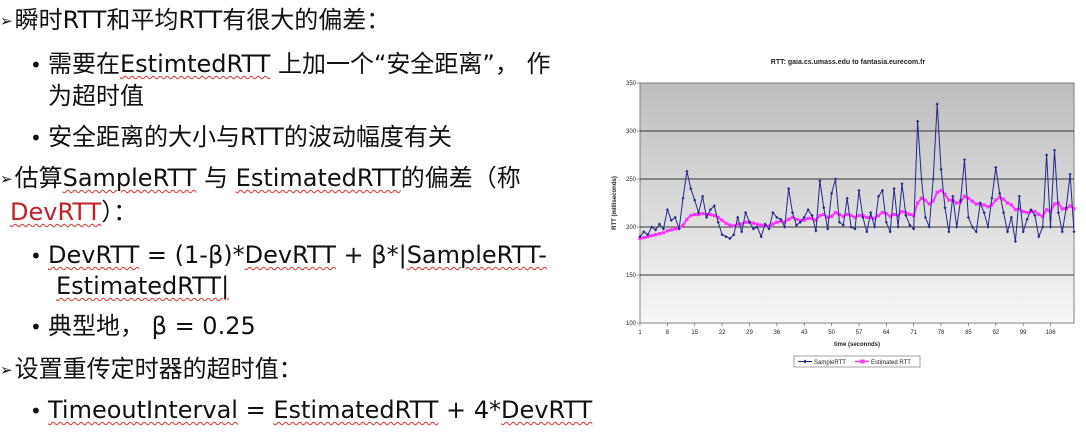  What do you see at coordinates (804, 333) in the screenshot?
I see `x-tick-label: 43` at bounding box center [804, 333].